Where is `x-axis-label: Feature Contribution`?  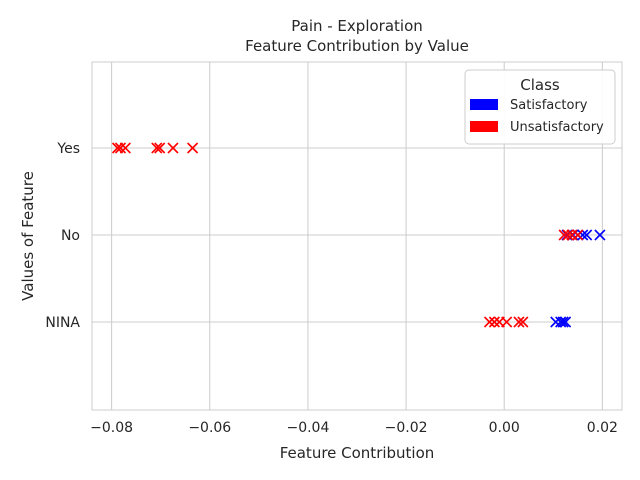 x-axis-label: Feature Contribution is located at coordinates (357, 453).